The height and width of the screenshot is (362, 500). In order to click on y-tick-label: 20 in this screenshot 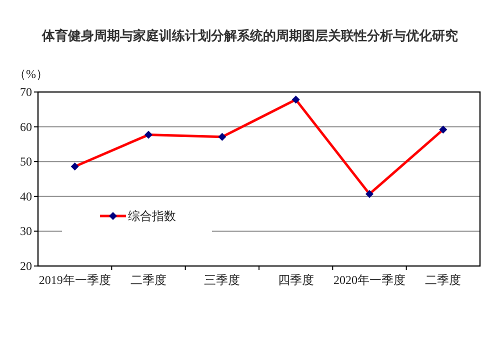, I will do `click(26, 266)`.